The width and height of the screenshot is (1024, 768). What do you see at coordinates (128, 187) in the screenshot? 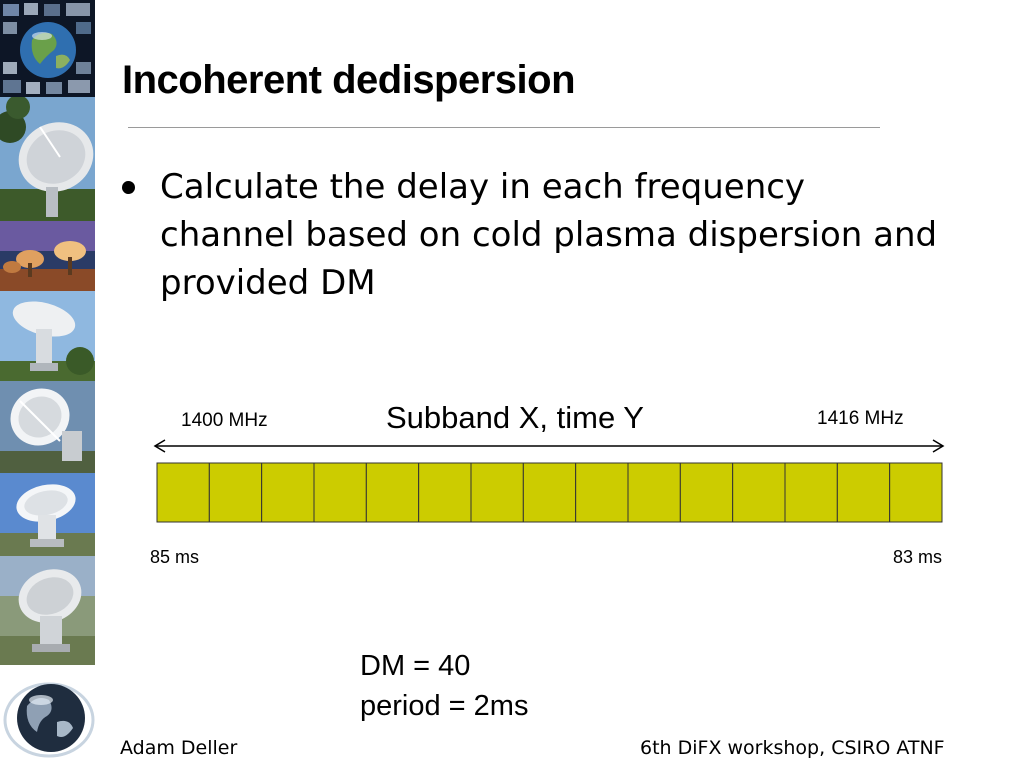
I see `bullet-dot-icon` at bounding box center [128, 187].